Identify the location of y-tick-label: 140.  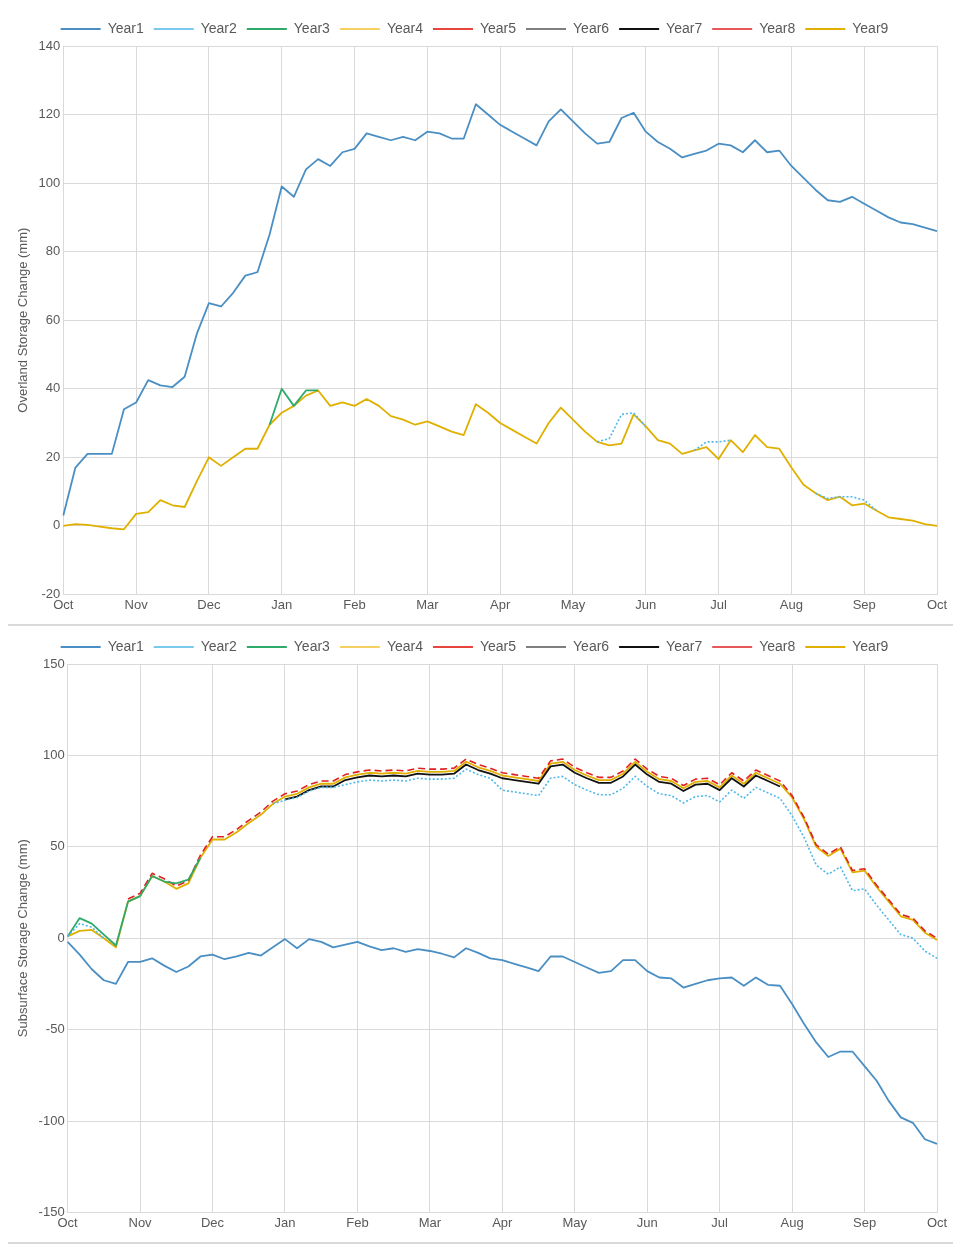
(49, 45).